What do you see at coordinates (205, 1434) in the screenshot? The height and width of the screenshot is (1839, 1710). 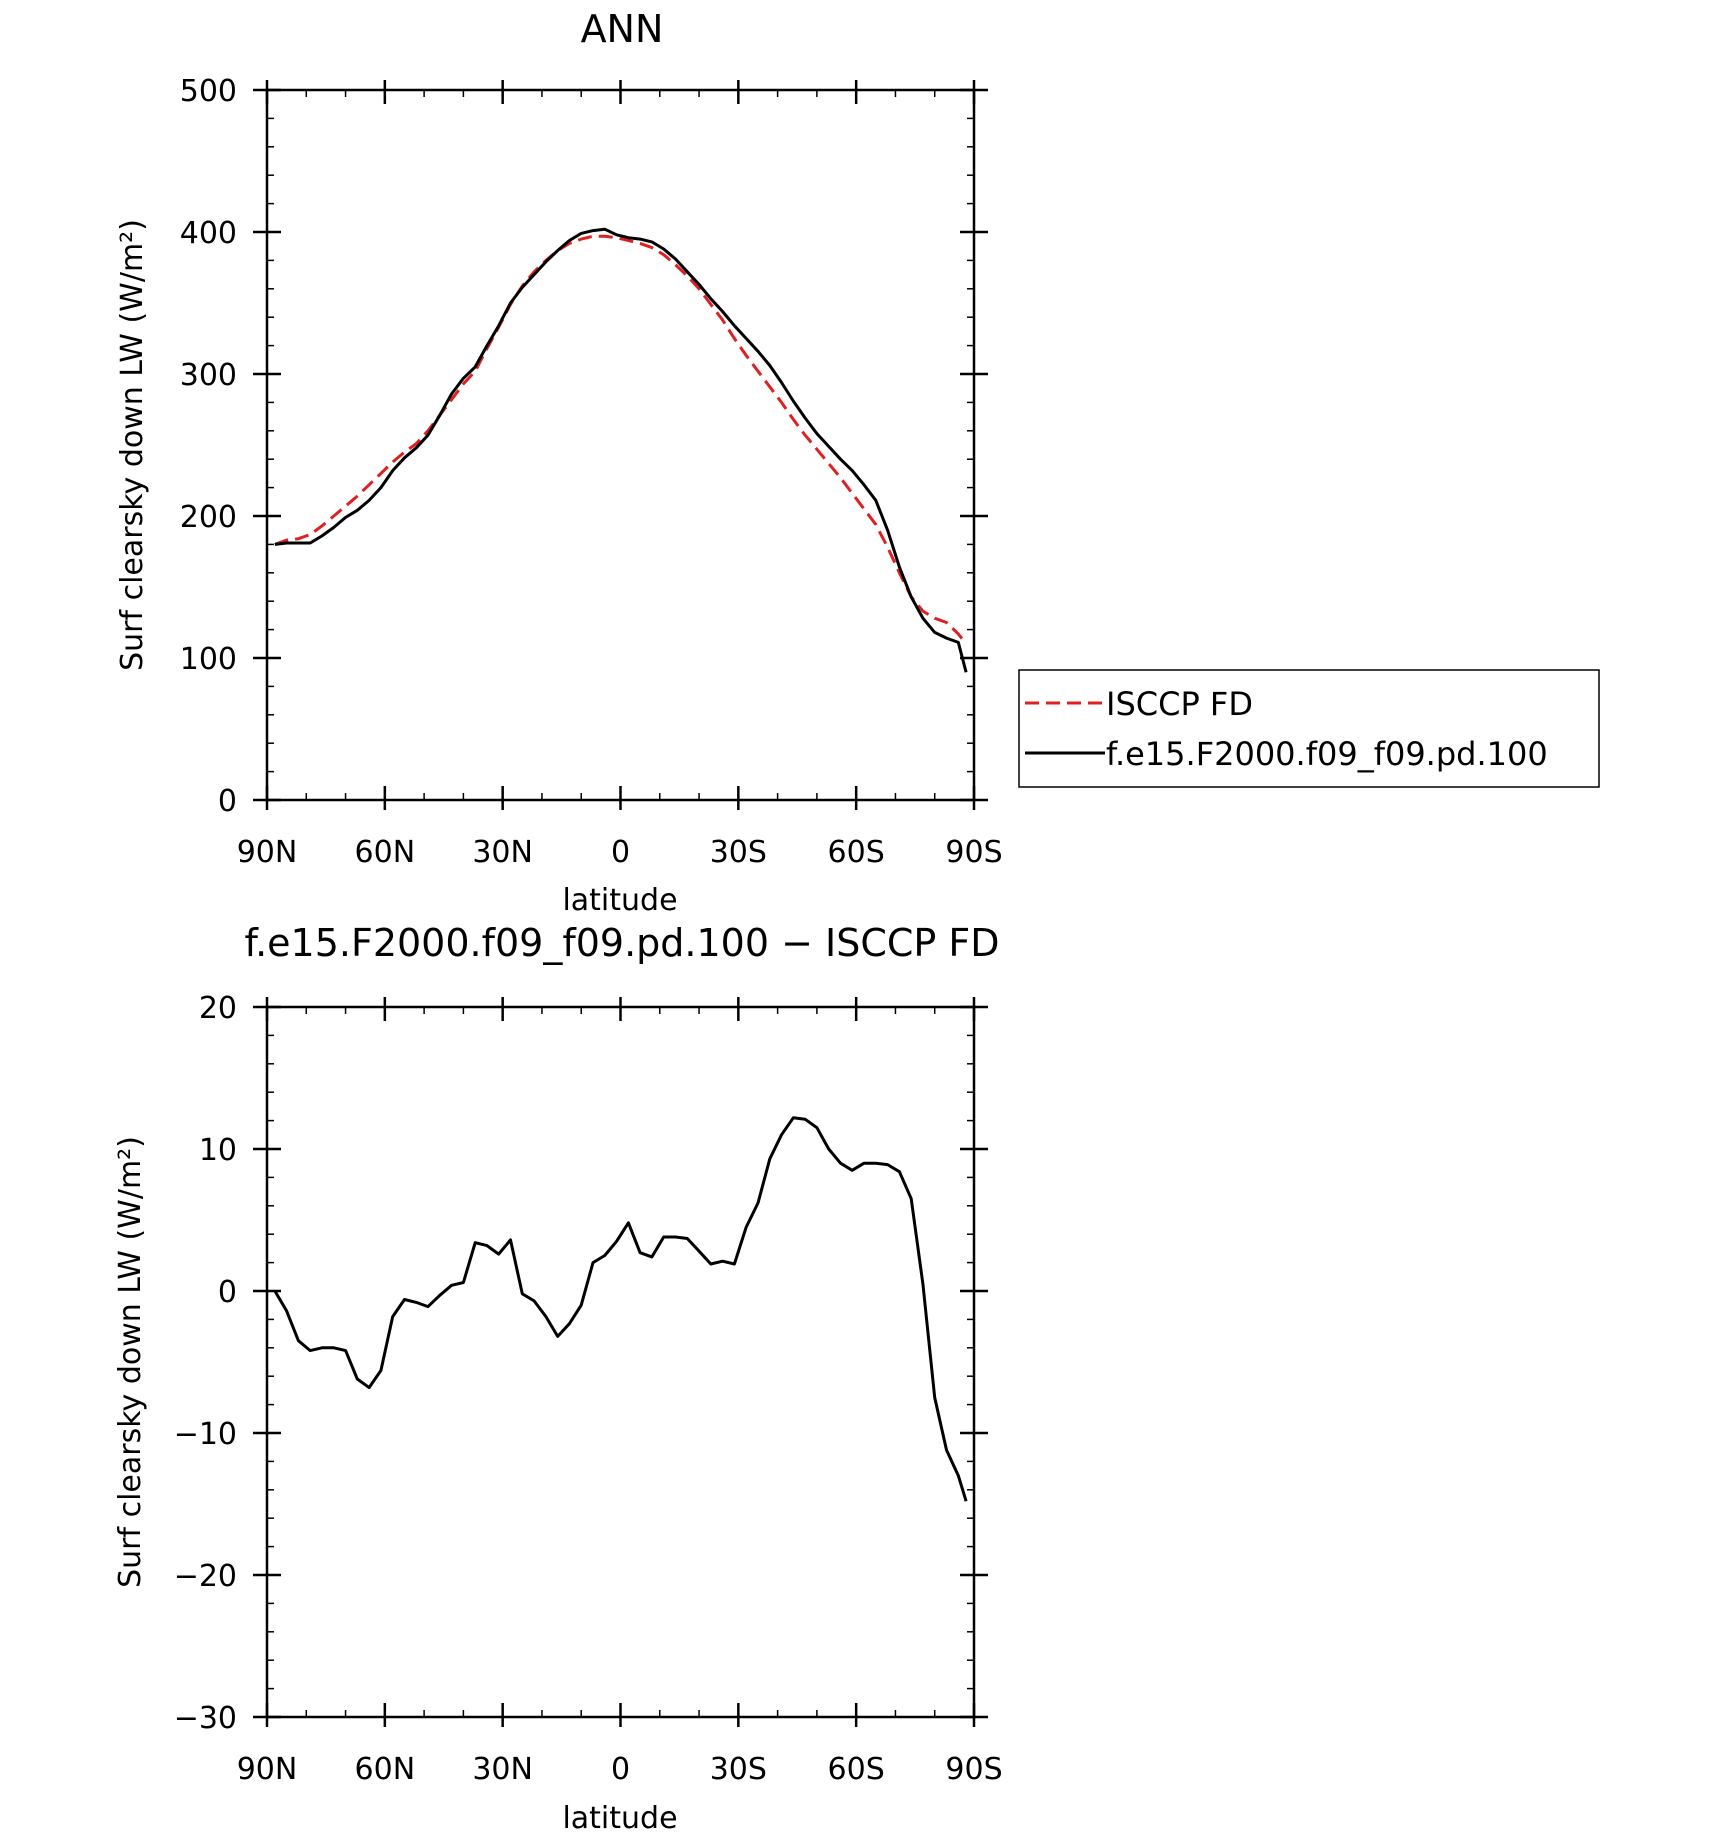 I see `y-tick-label: −10` at bounding box center [205, 1434].